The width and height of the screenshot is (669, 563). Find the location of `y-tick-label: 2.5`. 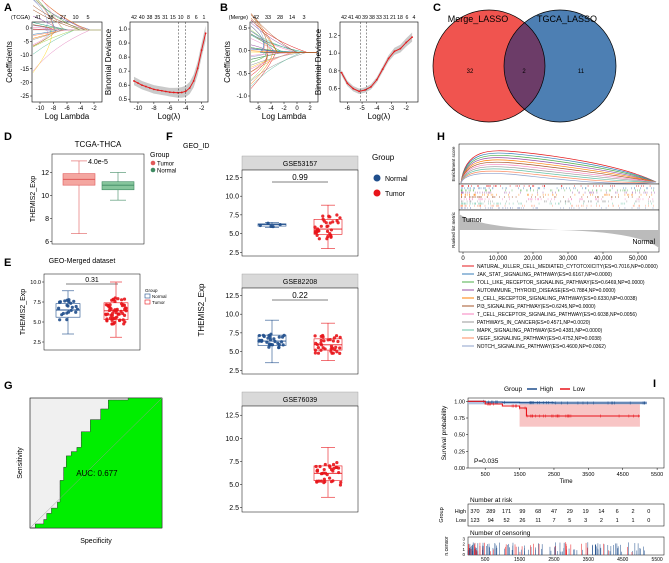

y-tick-label: 2.5 is located at coordinates (234, 371).